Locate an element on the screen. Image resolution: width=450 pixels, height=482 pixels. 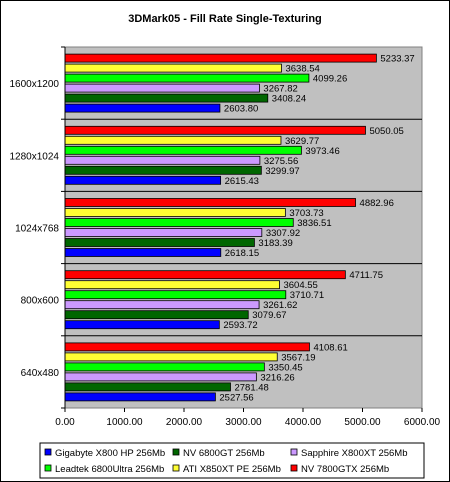
bar-gigabyte-x800-hp-256mb-1280x1024 is located at coordinates (143, 180).